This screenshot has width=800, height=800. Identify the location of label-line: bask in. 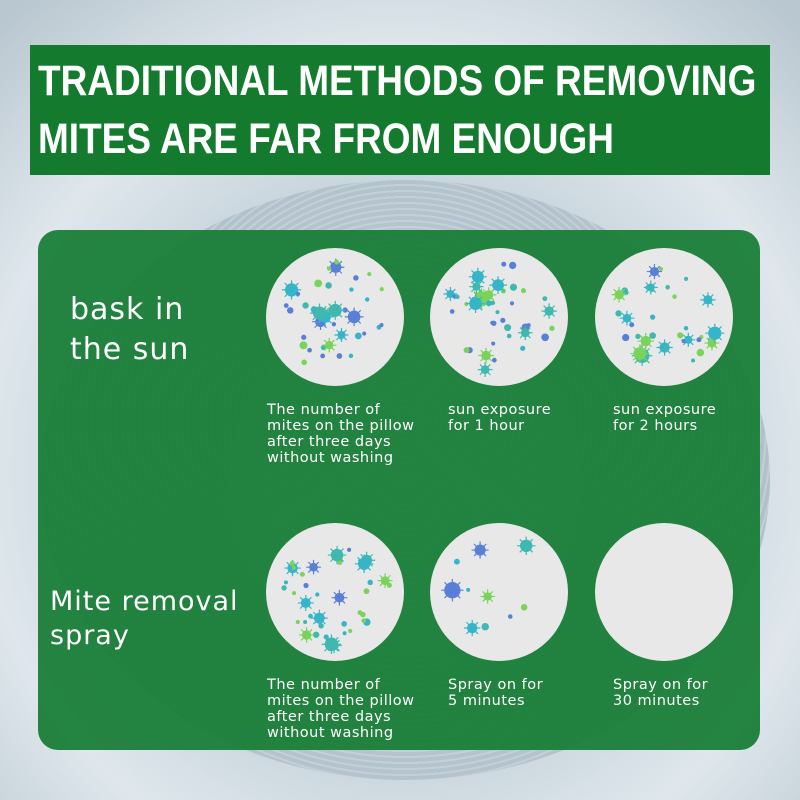
(127, 309).